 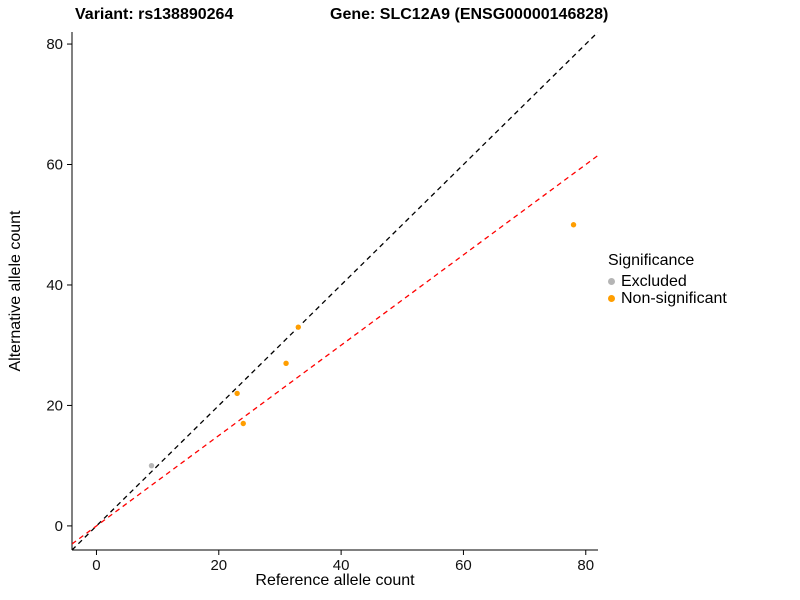 What do you see at coordinates (654, 281) in the screenshot?
I see `legend-label-excluded: Excluded` at bounding box center [654, 281].